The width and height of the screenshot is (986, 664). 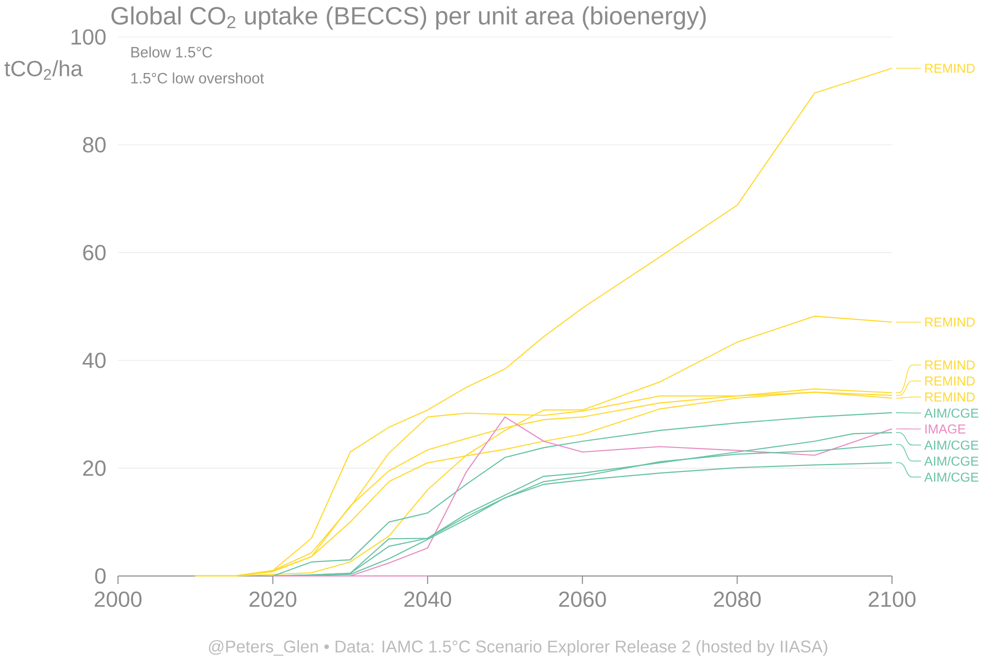 What do you see at coordinates (94, 360) in the screenshot?
I see `y-tick-label: 40` at bounding box center [94, 360].